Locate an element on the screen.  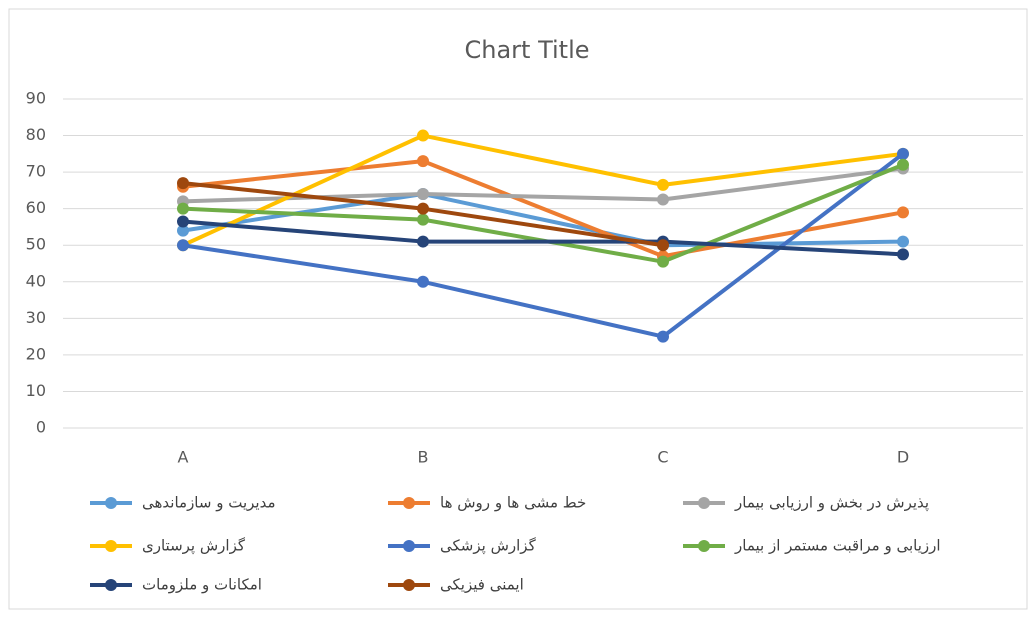
x-tick-label: A is located at coordinates (183, 457).